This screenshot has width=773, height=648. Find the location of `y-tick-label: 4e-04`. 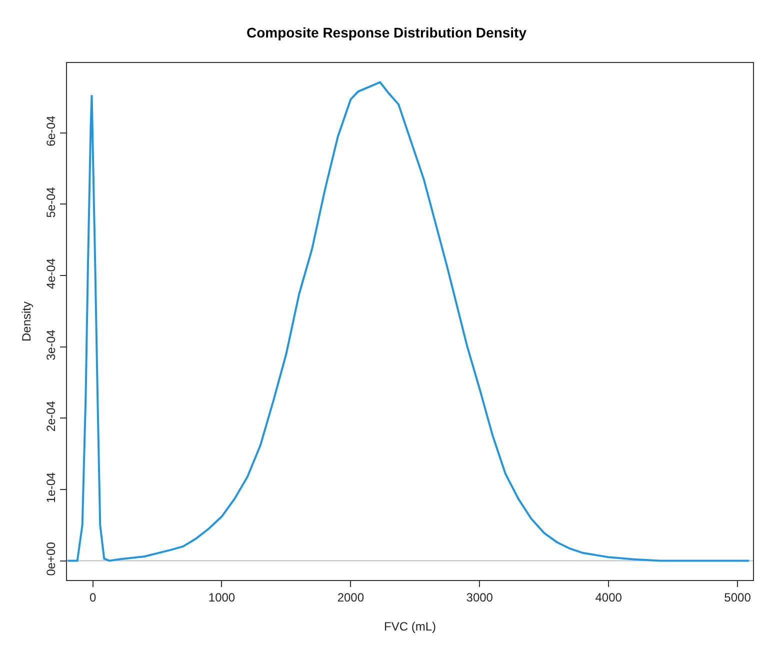

y-tick-label: 4e-04 is located at coordinates (51, 274).